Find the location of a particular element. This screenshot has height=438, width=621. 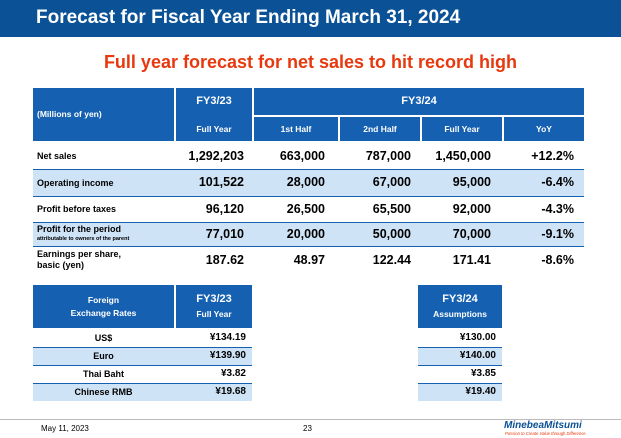

fx-fy23-rate: ¥139.90 is located at coordinates (227, 355).